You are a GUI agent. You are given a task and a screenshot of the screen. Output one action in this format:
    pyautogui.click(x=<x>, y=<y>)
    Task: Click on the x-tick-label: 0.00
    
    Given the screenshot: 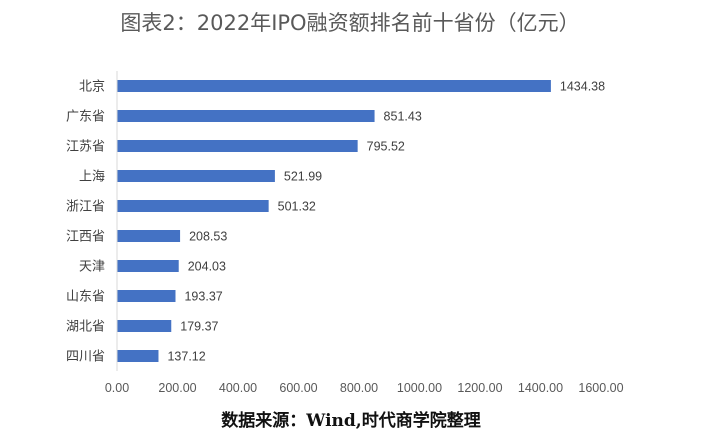 What is the action you would take?
    pyautogui.click(x=117, y=388)
    